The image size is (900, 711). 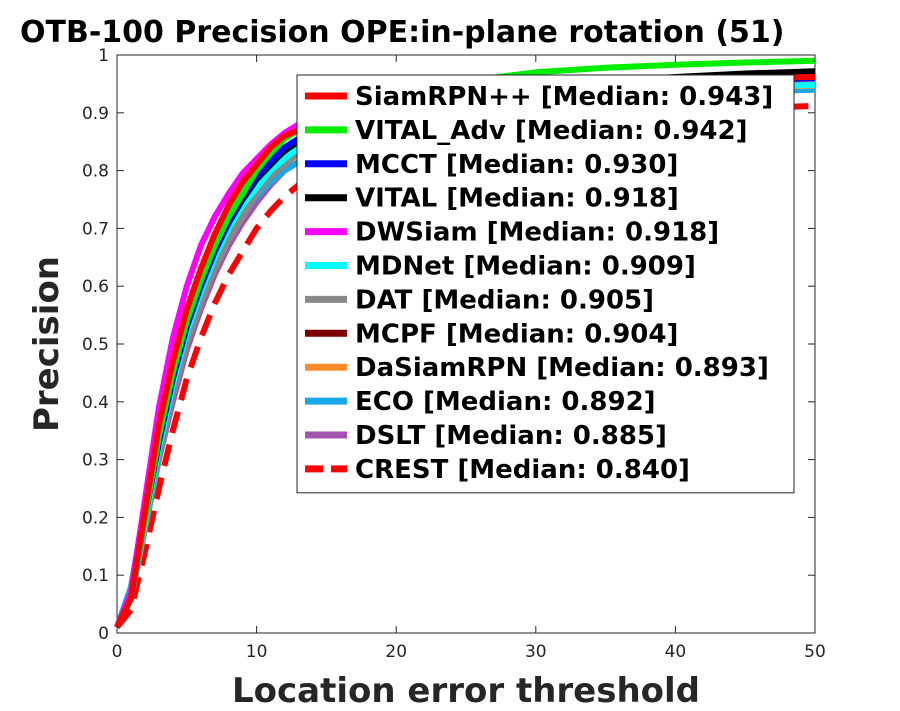 I want to click on x-tick-label: 50, so click(x=815, y=652).